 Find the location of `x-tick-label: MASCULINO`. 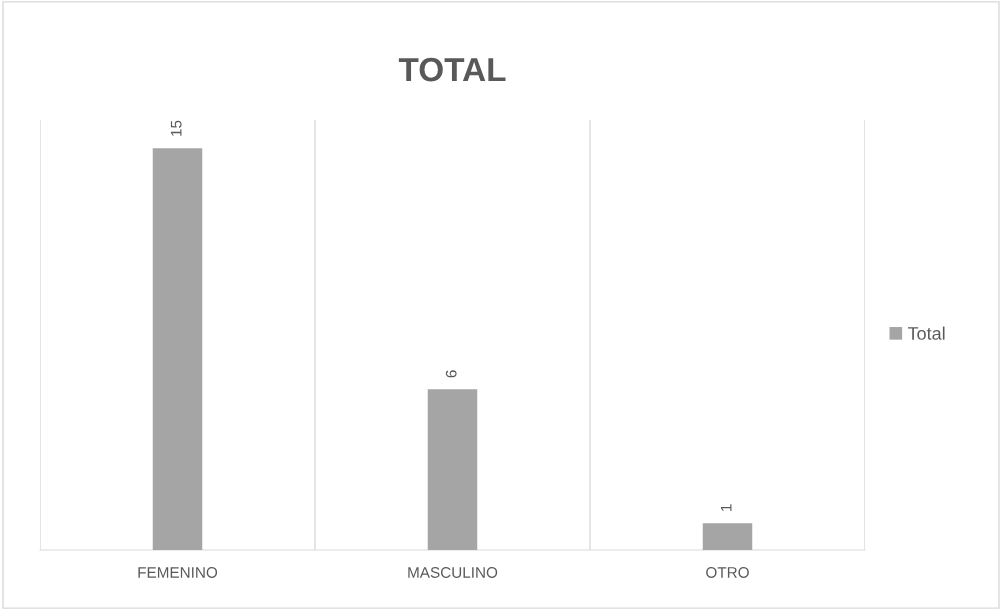

x-tick-label: MASCULINO is located at coordinates (453, 572).